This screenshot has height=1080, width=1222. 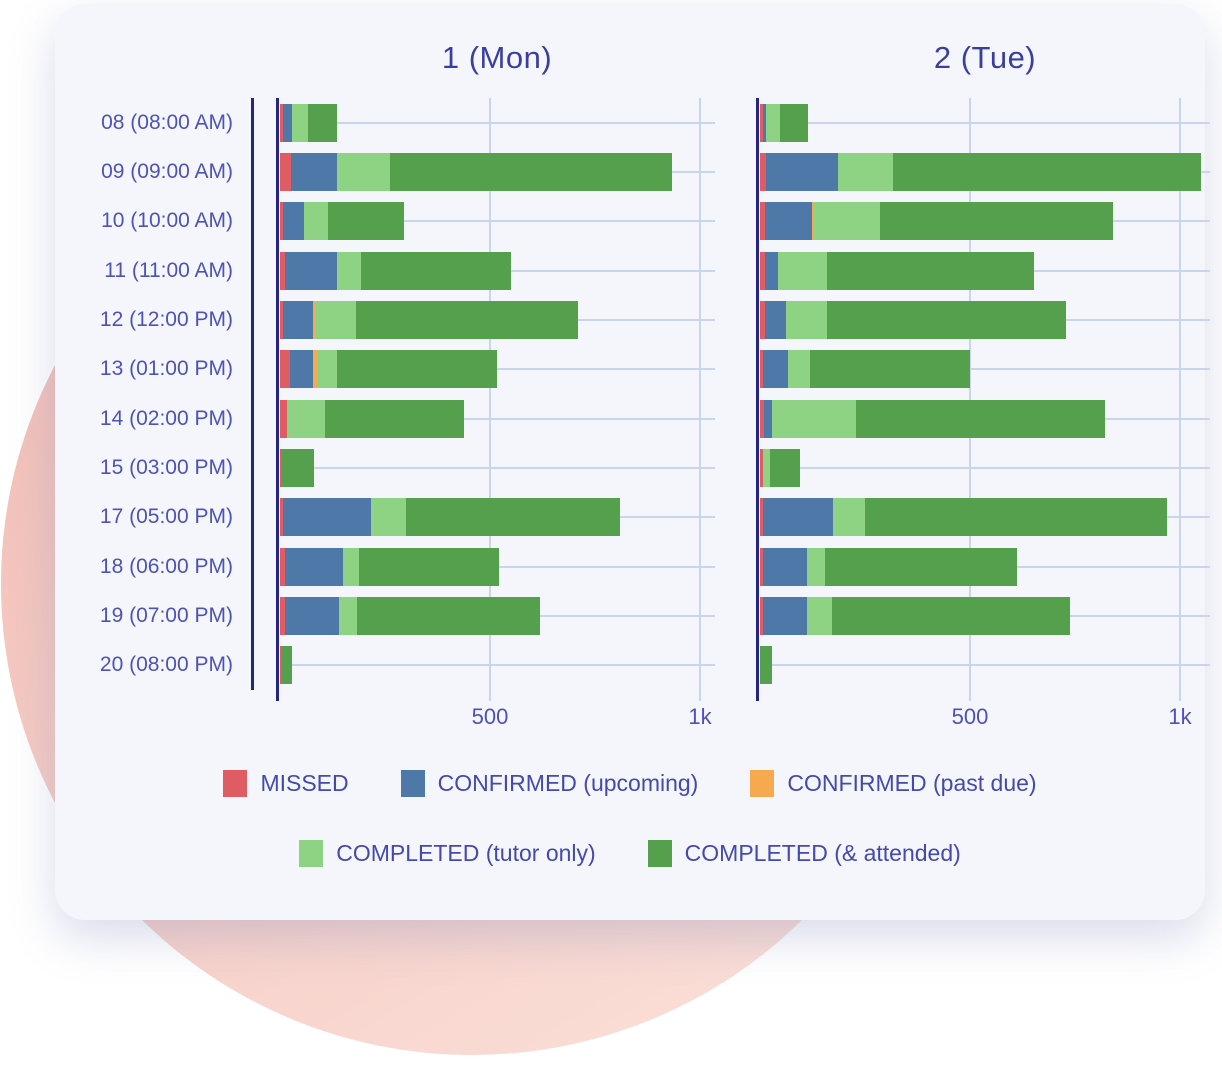 I want to click on legend-item: CONFIRMED (upcoming), so click(x=549, y=783).